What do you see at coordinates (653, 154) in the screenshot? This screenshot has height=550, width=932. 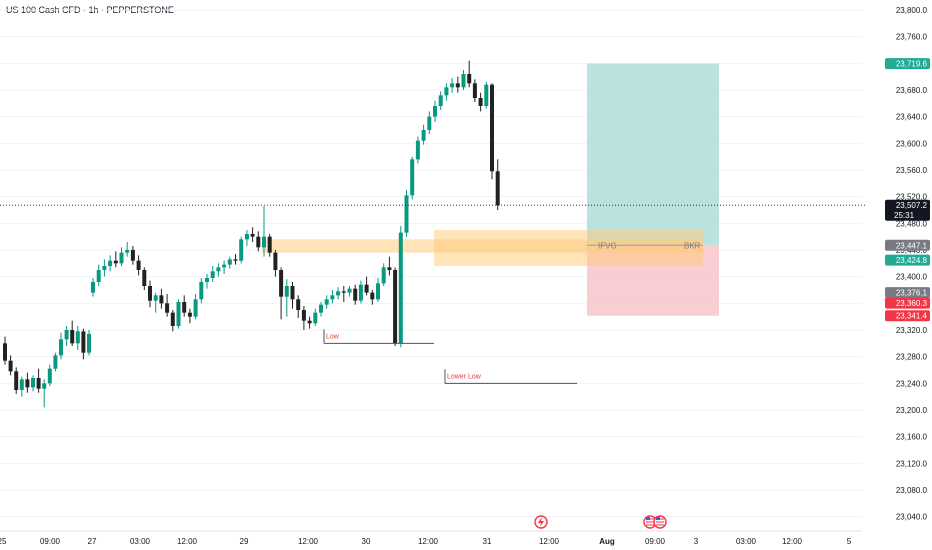 I see `profit-zone` at bounding box center [653, 154].